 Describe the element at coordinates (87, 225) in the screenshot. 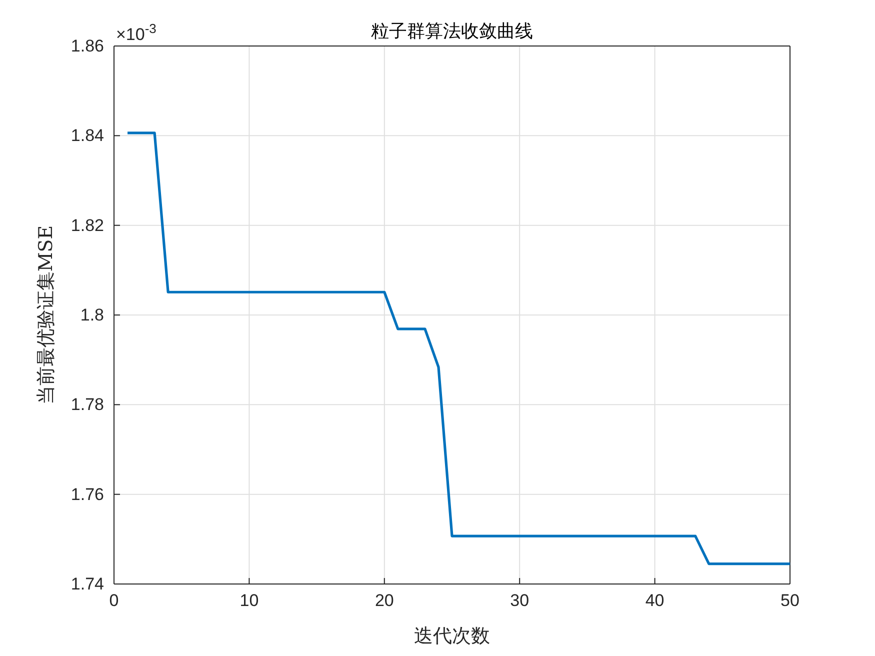

I see `y-tick-label: 1.82` at that location.